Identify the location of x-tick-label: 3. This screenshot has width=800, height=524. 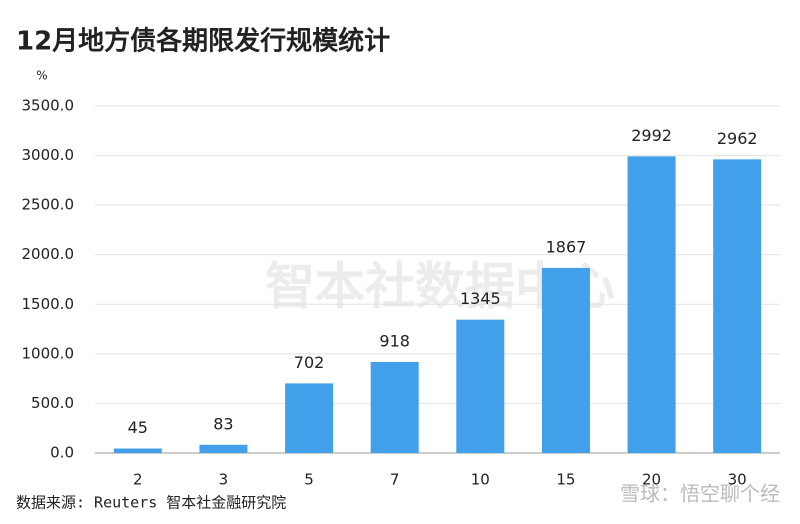
(224, 480).